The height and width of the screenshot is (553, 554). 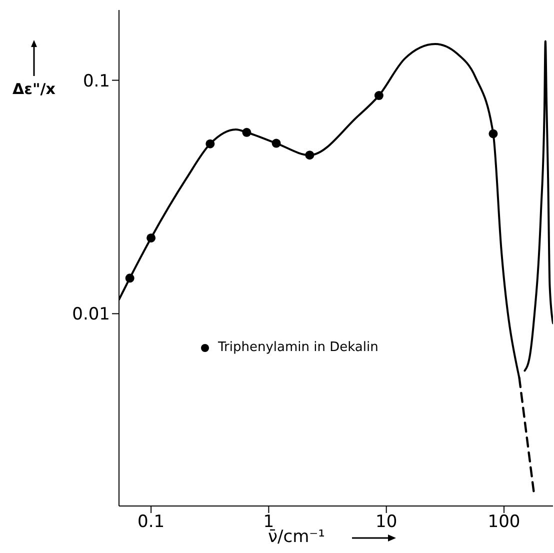 I want to click on y-axis-title: Δε"/x, so click(x=34, y=89).